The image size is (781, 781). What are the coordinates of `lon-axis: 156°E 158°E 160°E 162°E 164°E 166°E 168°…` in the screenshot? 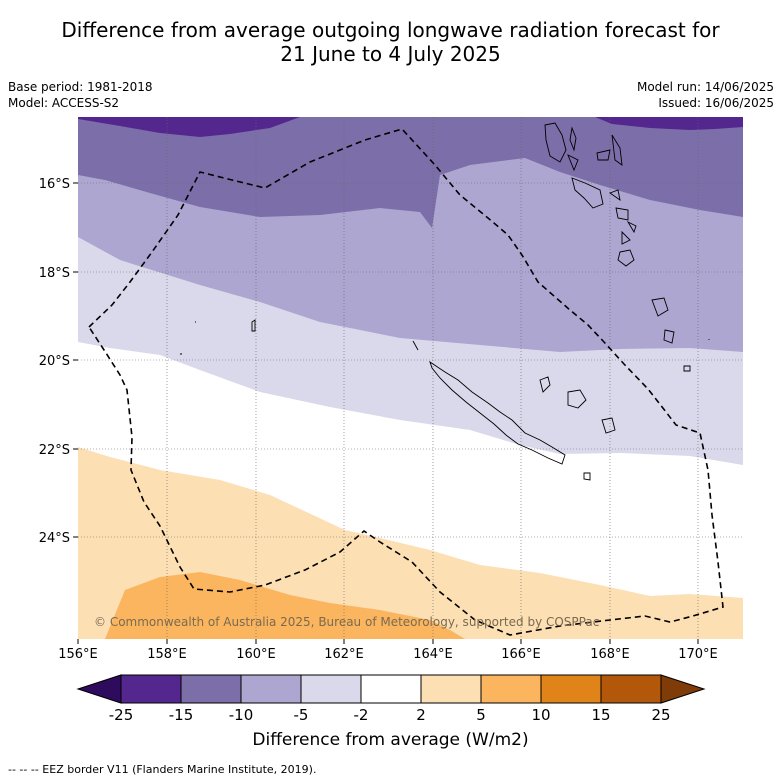 It's located at (388, 650).